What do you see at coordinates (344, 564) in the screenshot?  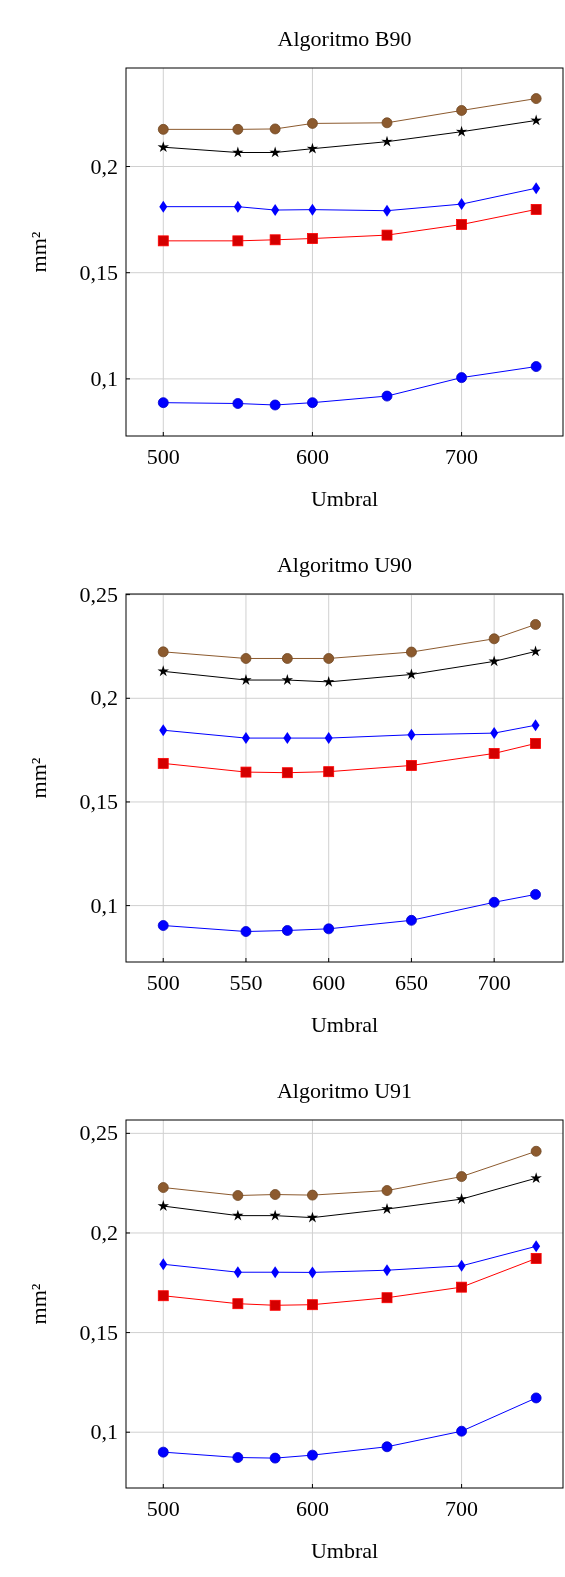 I see `chart-title: Algoritmo U90` at bounding box center [344, 564].